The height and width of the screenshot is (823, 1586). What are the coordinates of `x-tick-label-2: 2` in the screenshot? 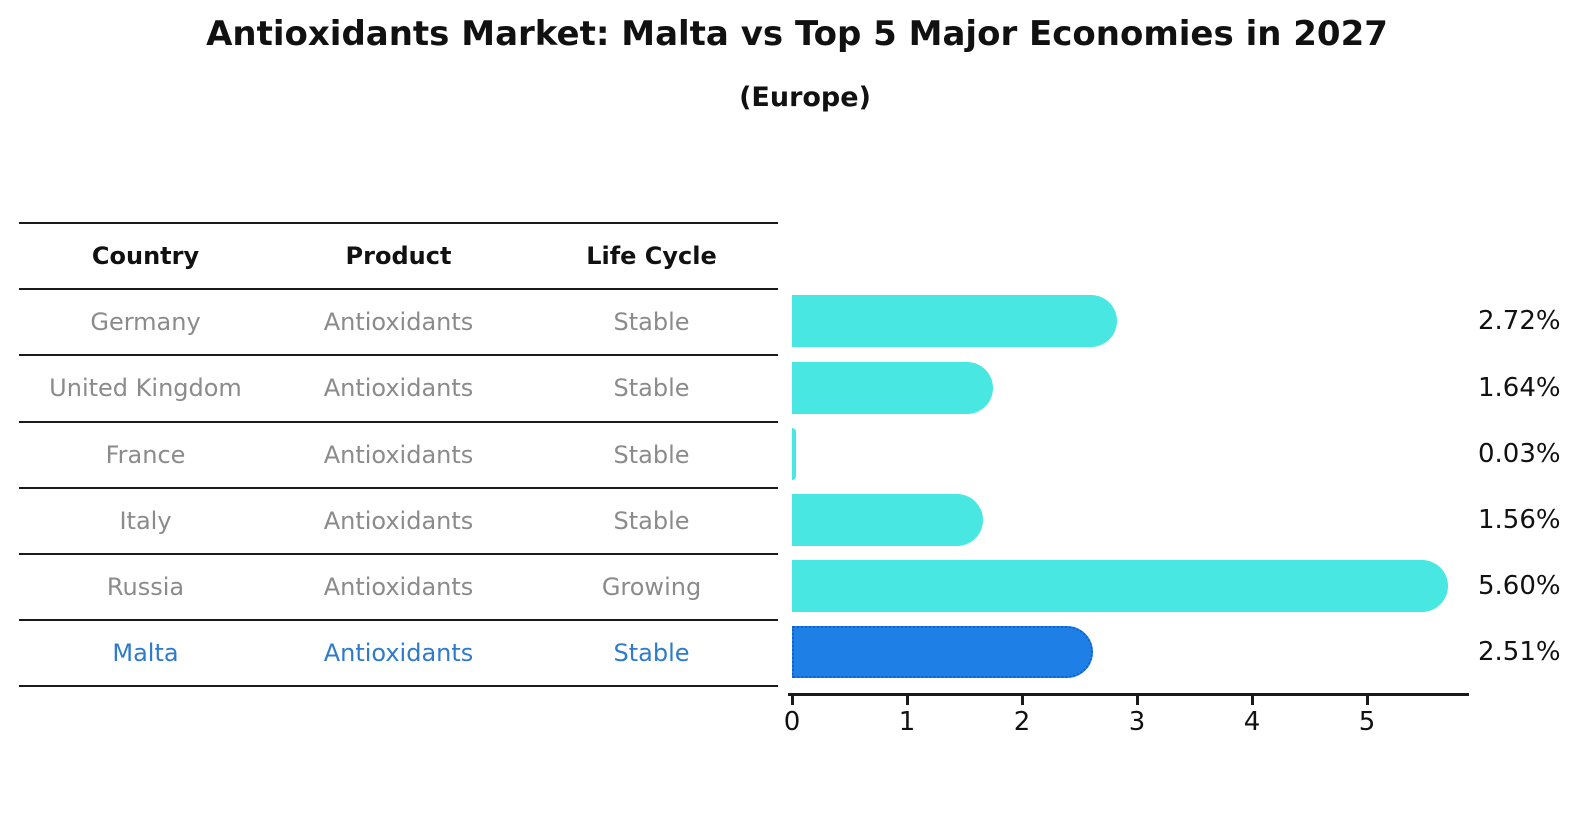 It's located at (1022, 722).